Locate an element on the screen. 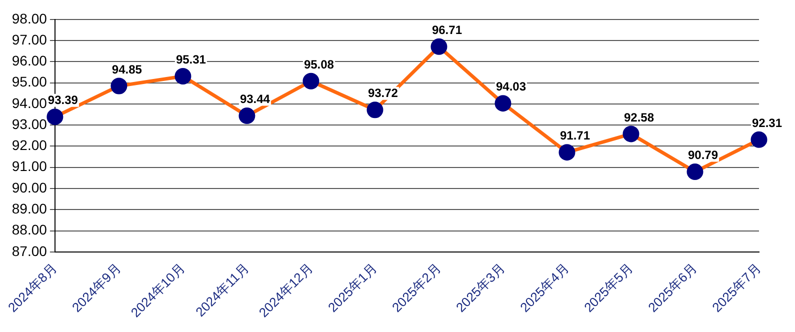  data-label: 95.08 is located at coordinates (319, 64).